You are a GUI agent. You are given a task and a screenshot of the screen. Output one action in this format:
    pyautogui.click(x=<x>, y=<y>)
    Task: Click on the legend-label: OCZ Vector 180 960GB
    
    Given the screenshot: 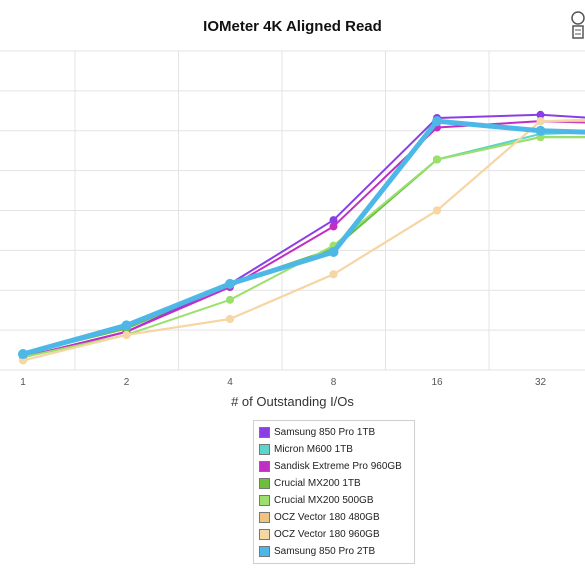 What is the action you would take?
    pyautogui.click(x=327, y=534)
    